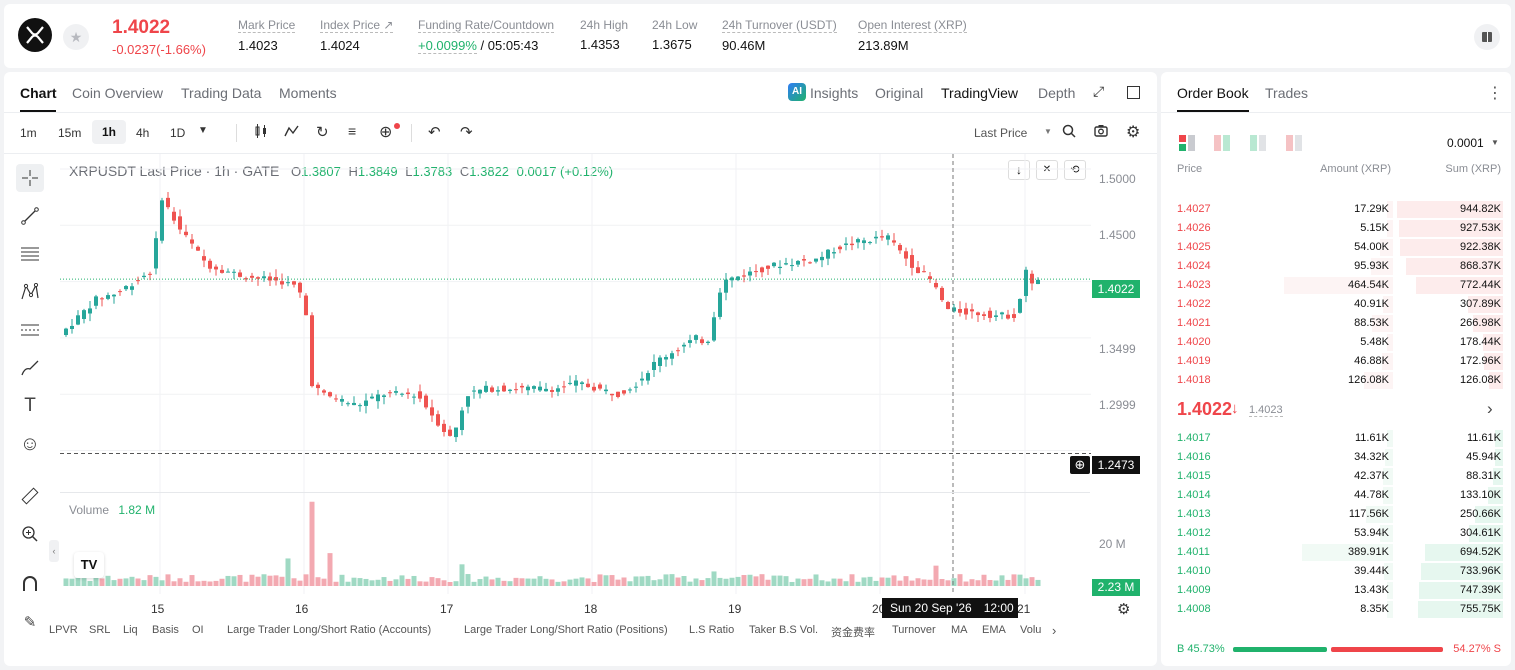 The height and width of the screenshot is (670, 1515). I want to click on pattern-tool-icon, so click(30, 292).